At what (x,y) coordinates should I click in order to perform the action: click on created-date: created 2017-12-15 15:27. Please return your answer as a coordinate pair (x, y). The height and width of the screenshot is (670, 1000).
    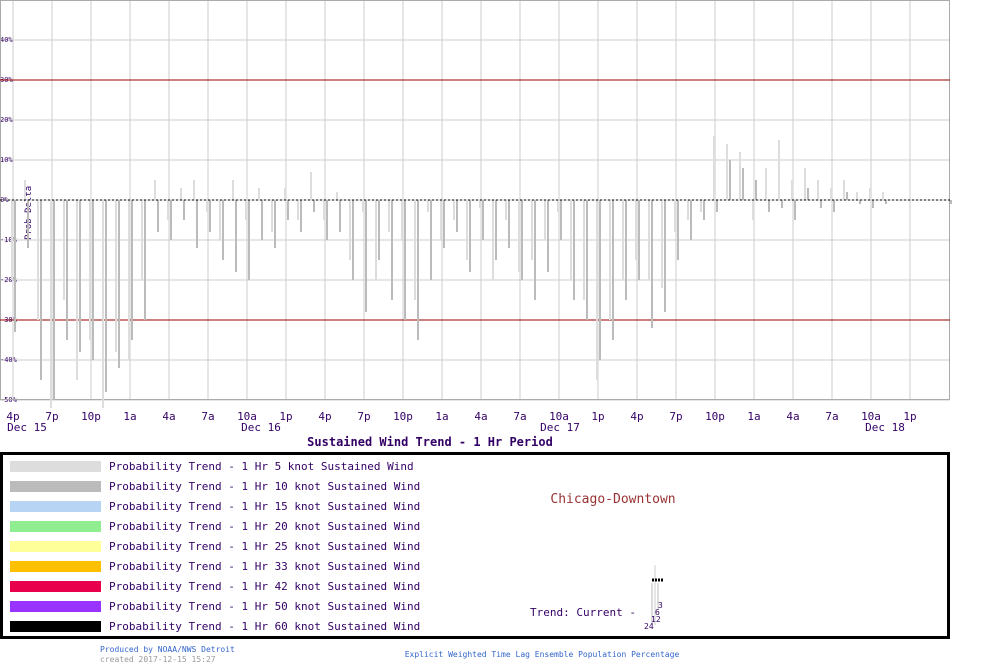
    Looking at the image, I should click on (158, 659).